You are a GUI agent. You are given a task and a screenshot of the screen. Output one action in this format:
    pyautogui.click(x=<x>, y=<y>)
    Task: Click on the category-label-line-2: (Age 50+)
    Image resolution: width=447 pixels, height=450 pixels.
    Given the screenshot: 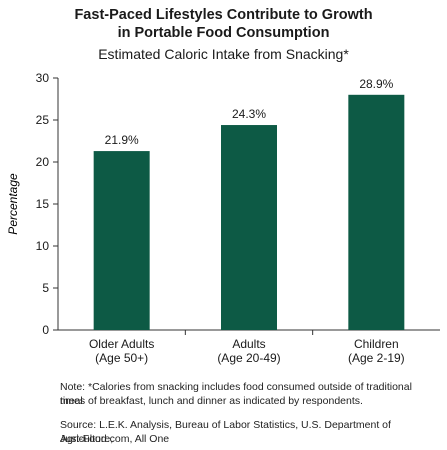 What is the action you would take?
    pyautogui.click(x=121, y=358)
    